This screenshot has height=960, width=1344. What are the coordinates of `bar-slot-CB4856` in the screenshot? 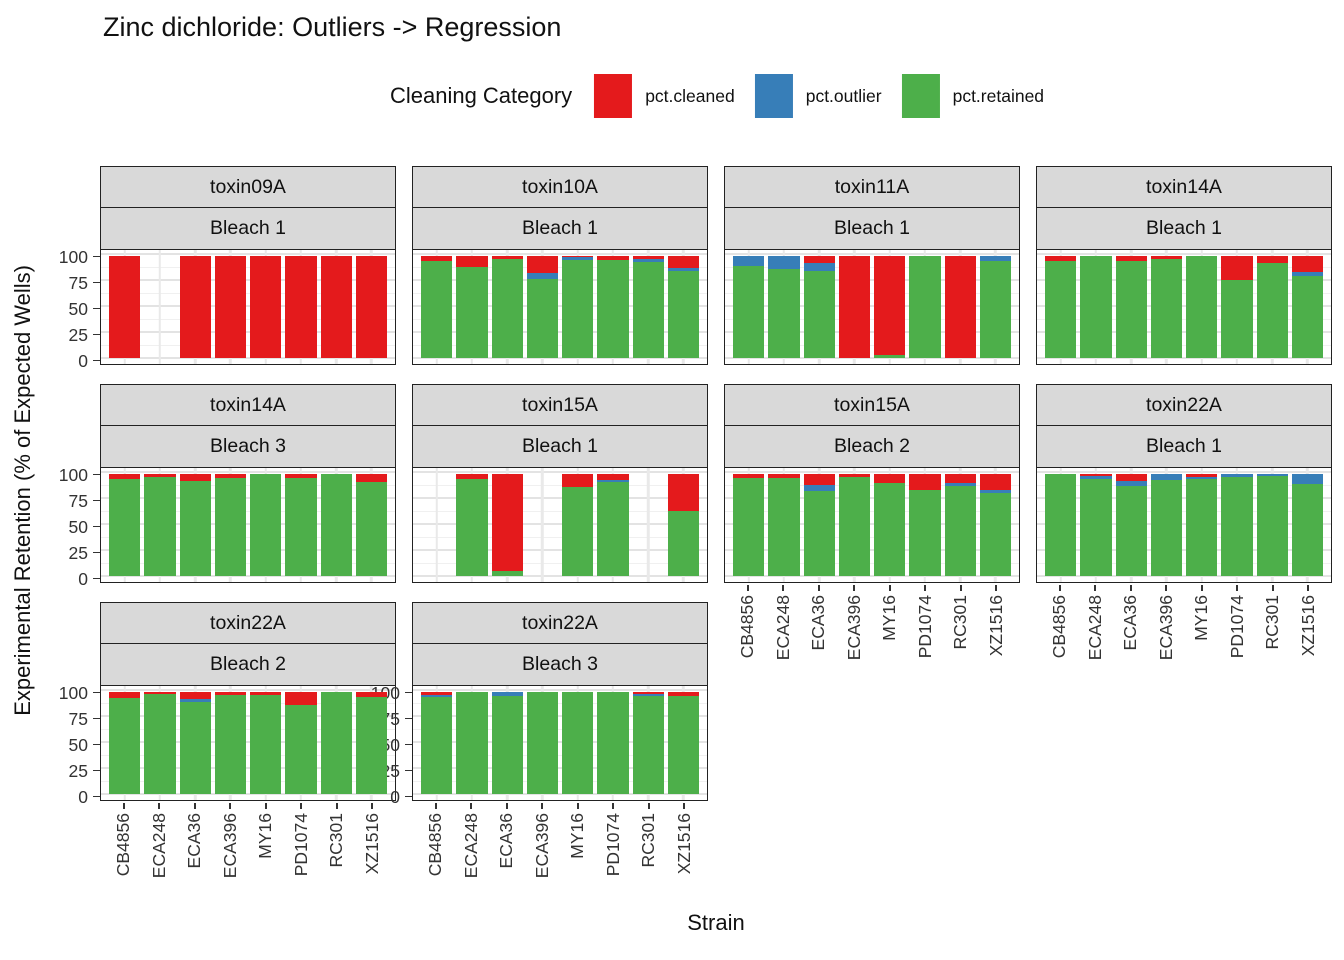 It's located at (437, 306).